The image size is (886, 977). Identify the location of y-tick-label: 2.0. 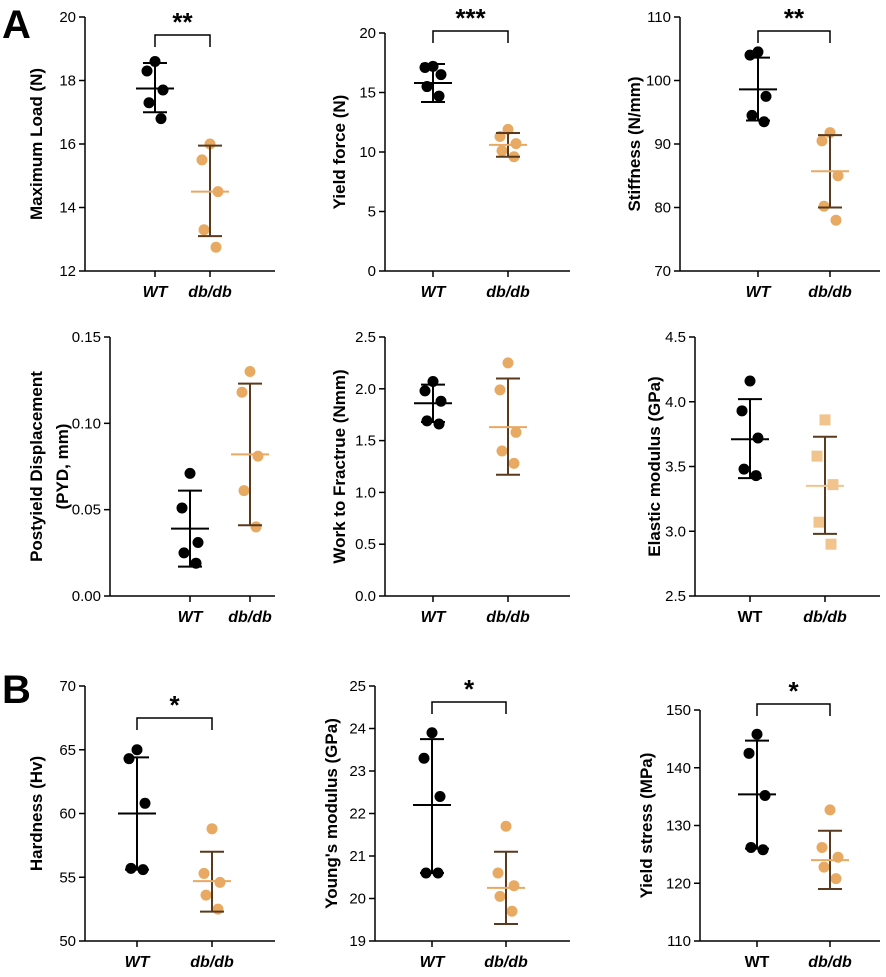
(365, 389).